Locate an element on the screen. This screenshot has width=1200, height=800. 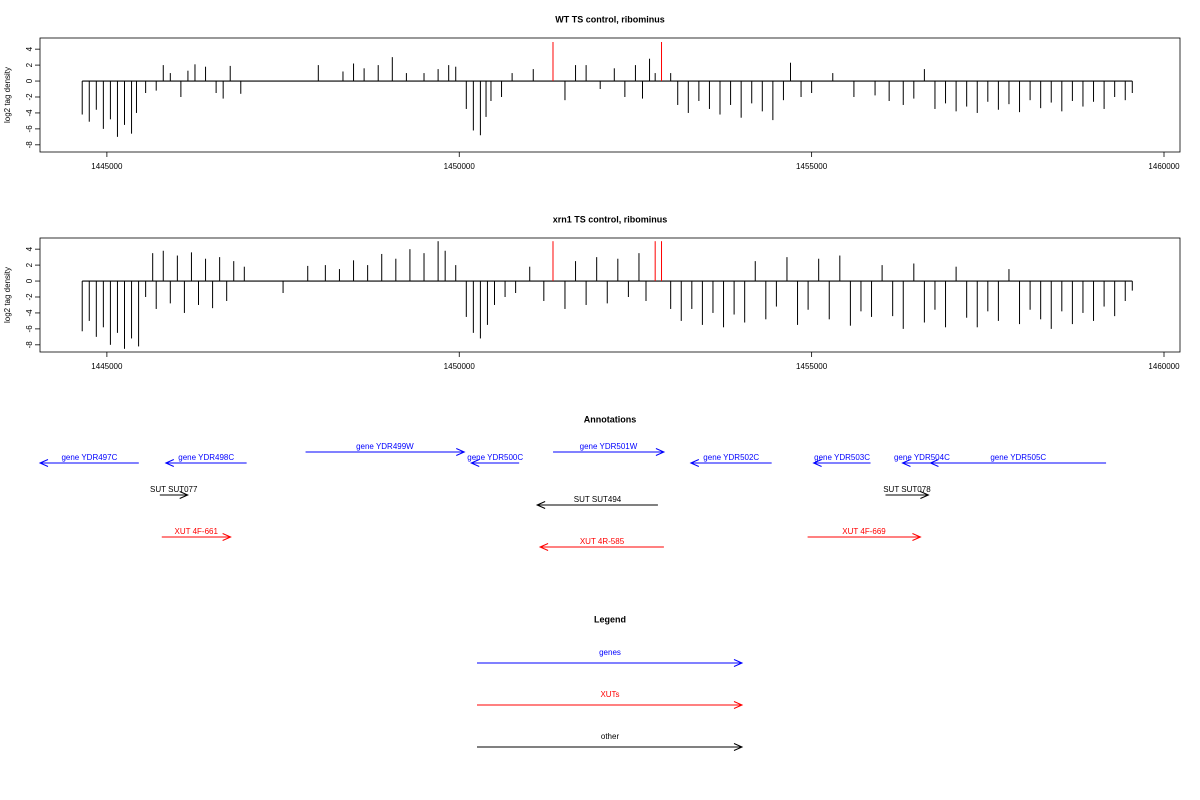
feature-label: gene YDR501W is located at coordinates (609, 446).